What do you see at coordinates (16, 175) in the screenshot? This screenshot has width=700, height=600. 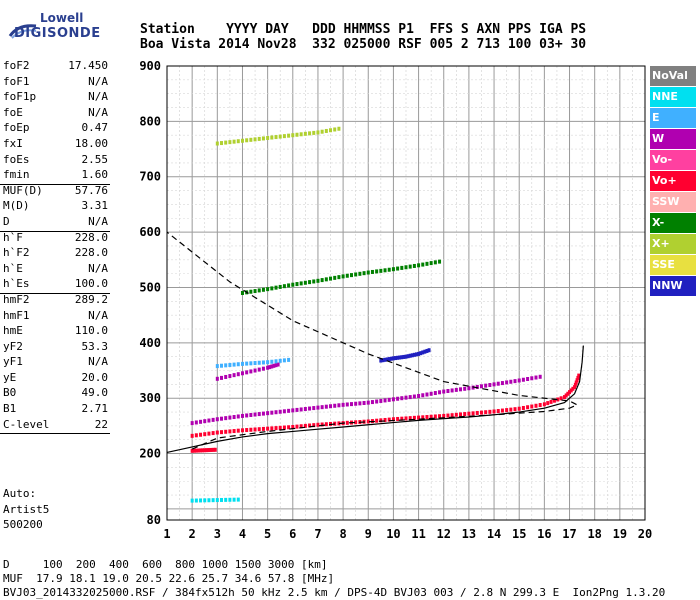 I see `param-name: fmin` at bounding box center [16, 175].